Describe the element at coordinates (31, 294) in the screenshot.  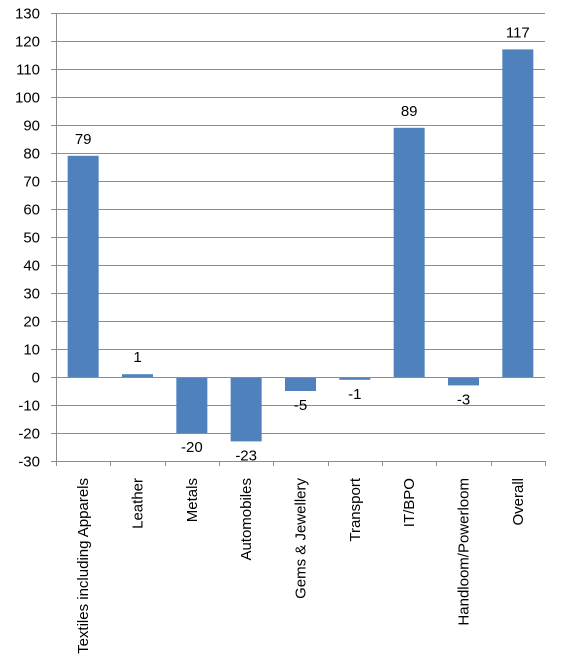
I see `y-tick-label: 30` at that location.